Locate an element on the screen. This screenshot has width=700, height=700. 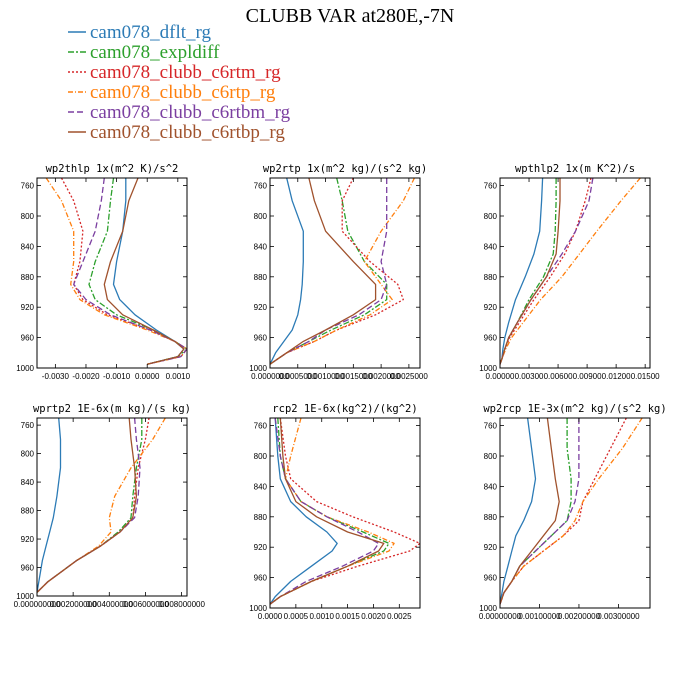
x-tick-label: 0.01500 is located at coordinates (645, 376).